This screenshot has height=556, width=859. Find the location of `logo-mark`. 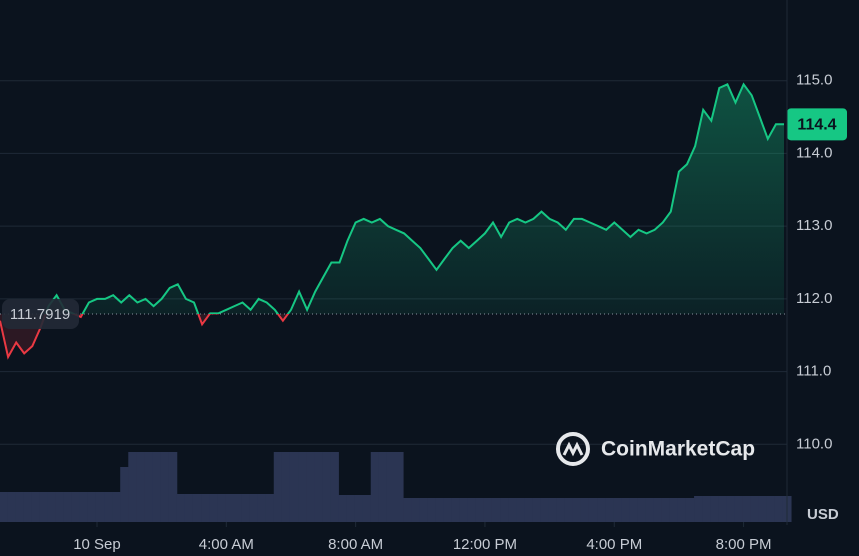

logo-mark is located at coordinates (573, 449).